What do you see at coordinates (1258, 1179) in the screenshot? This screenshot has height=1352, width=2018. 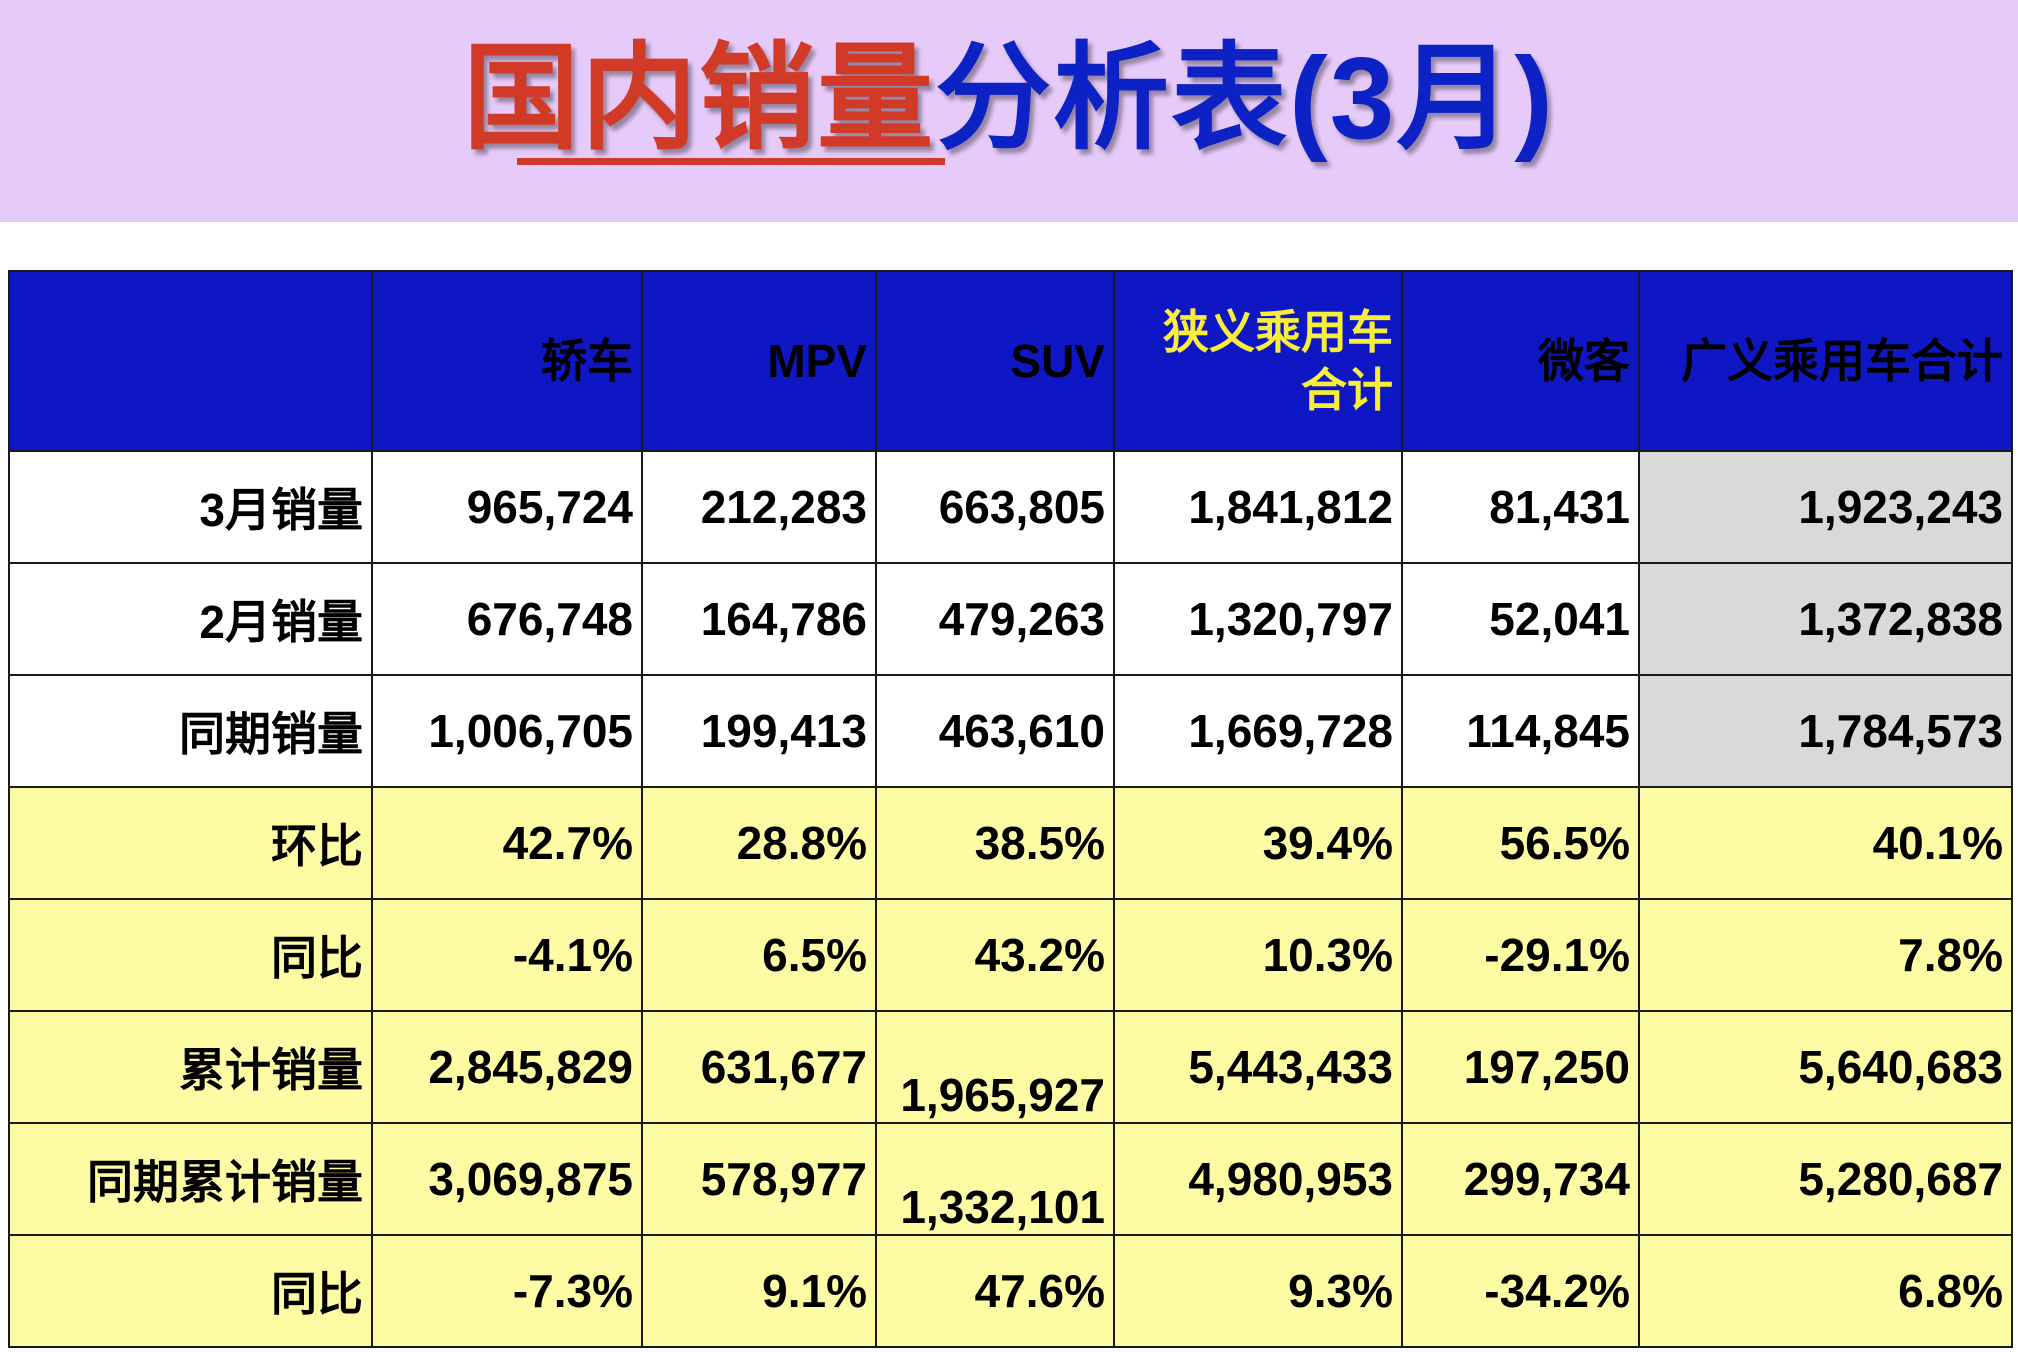 I see `table-cell: 4,980,953` at bounding box center [1258, 1179].